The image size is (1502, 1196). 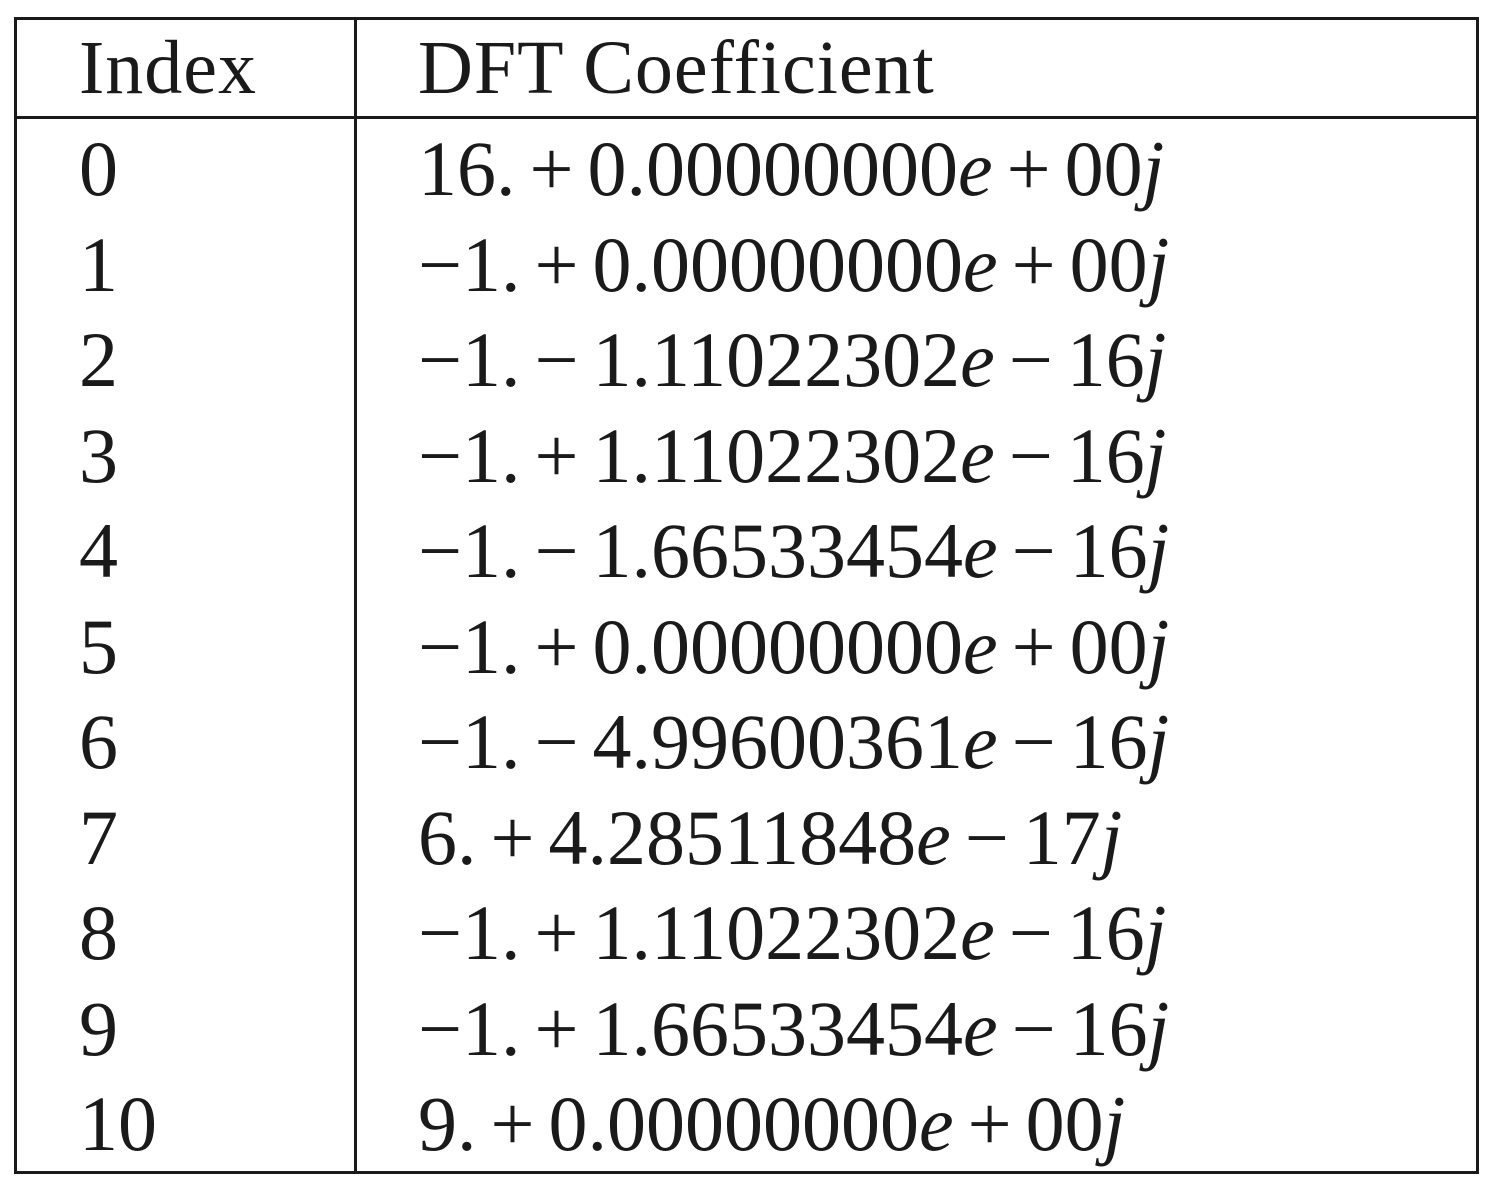 What do you see at coordinates (447, 837) in the screenshot?
I see `real-part: 6.` at bounding box center [447, 837].